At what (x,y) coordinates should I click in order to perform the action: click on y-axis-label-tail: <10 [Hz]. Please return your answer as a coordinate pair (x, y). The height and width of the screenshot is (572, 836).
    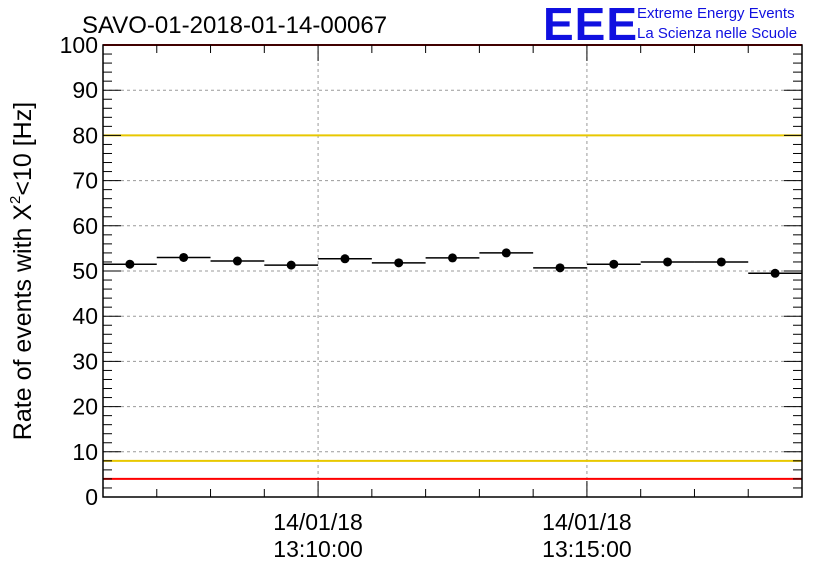
    Looking at the image, I should click on (23, 149).